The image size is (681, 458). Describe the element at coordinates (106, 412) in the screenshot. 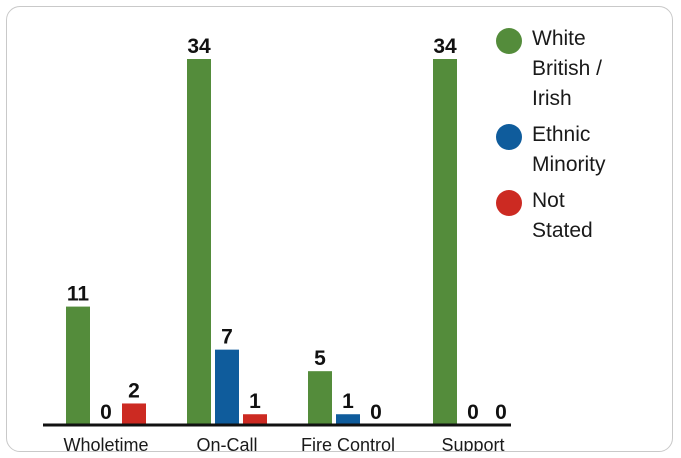

I see `data-label-wholetime-ethnic-minority: 0` at that location.